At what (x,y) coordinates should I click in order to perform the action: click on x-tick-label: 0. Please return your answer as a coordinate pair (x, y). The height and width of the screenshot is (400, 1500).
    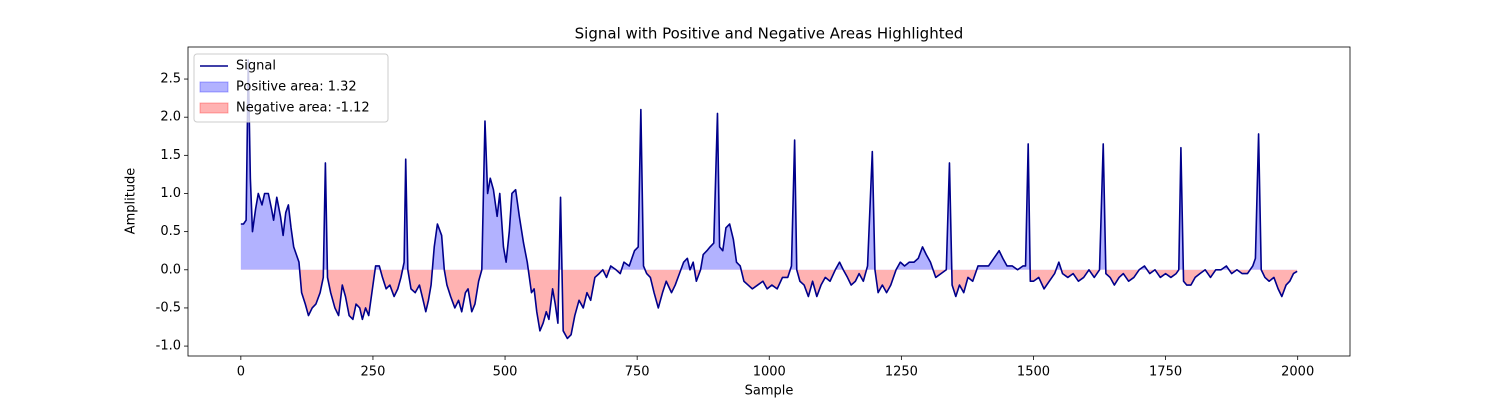
    Looking at the image, I should click on (241, 372).